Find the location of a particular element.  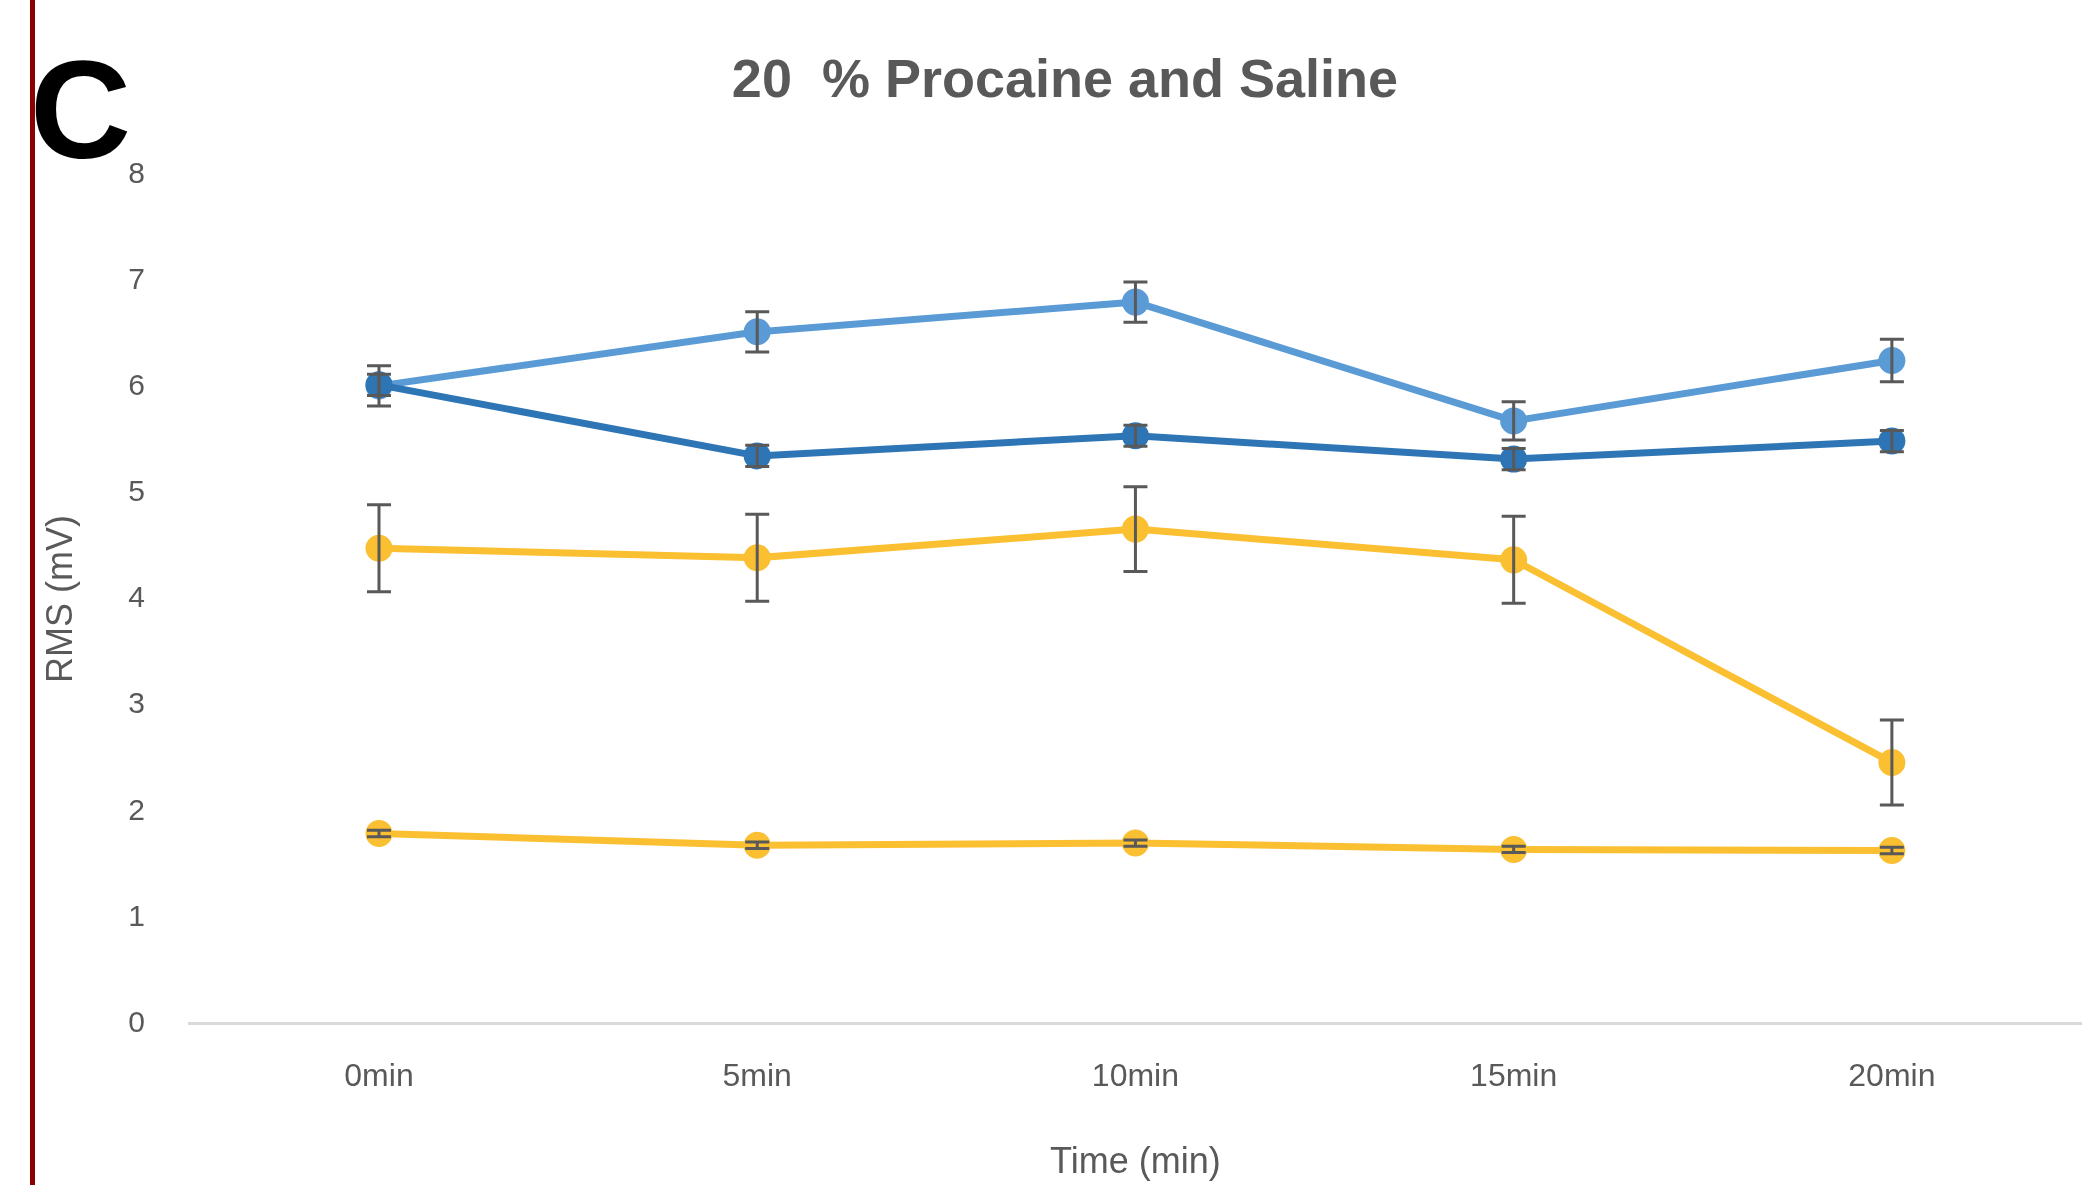

y-tick-label: 5 is located at coordinates (136, 491).